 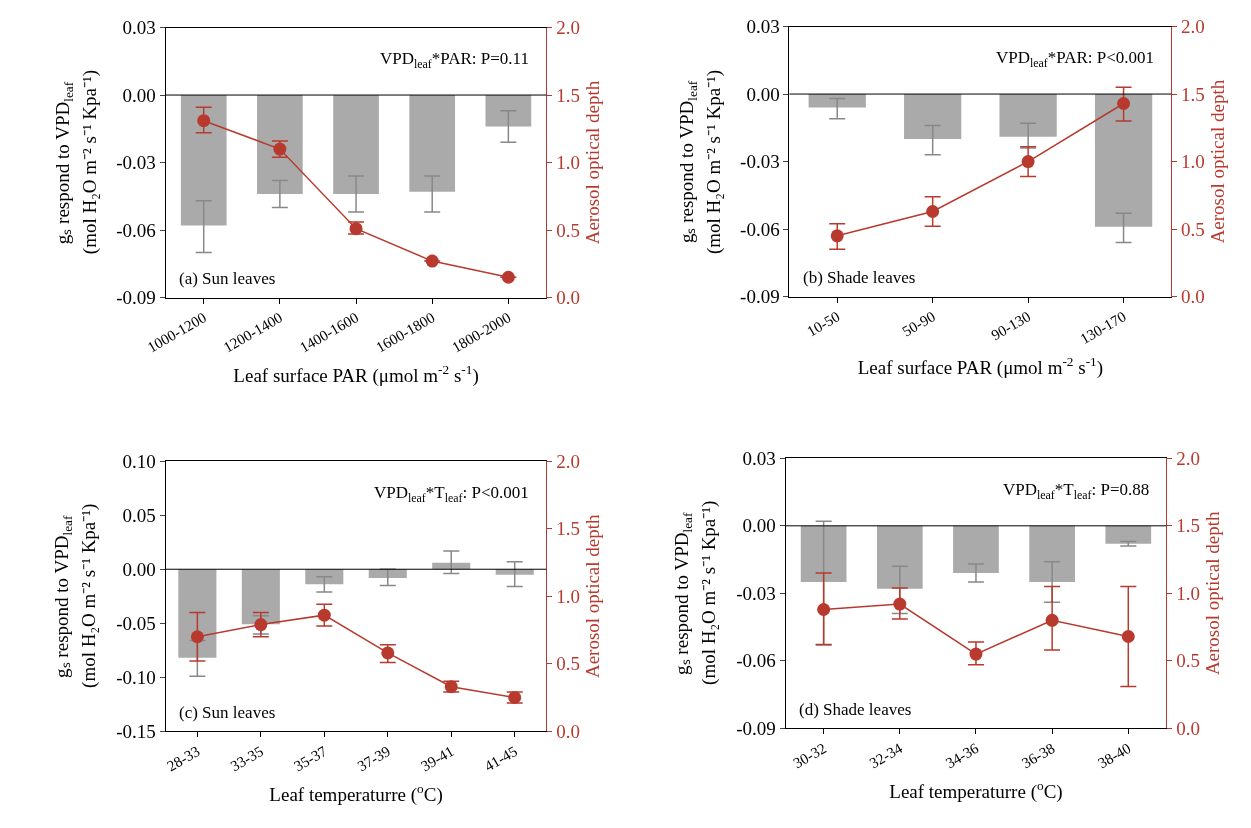 What do you see at coordinates (962, 755) in the screenshot?
I see `x-tick-label: 34-36` at bounding box center [962, 755].